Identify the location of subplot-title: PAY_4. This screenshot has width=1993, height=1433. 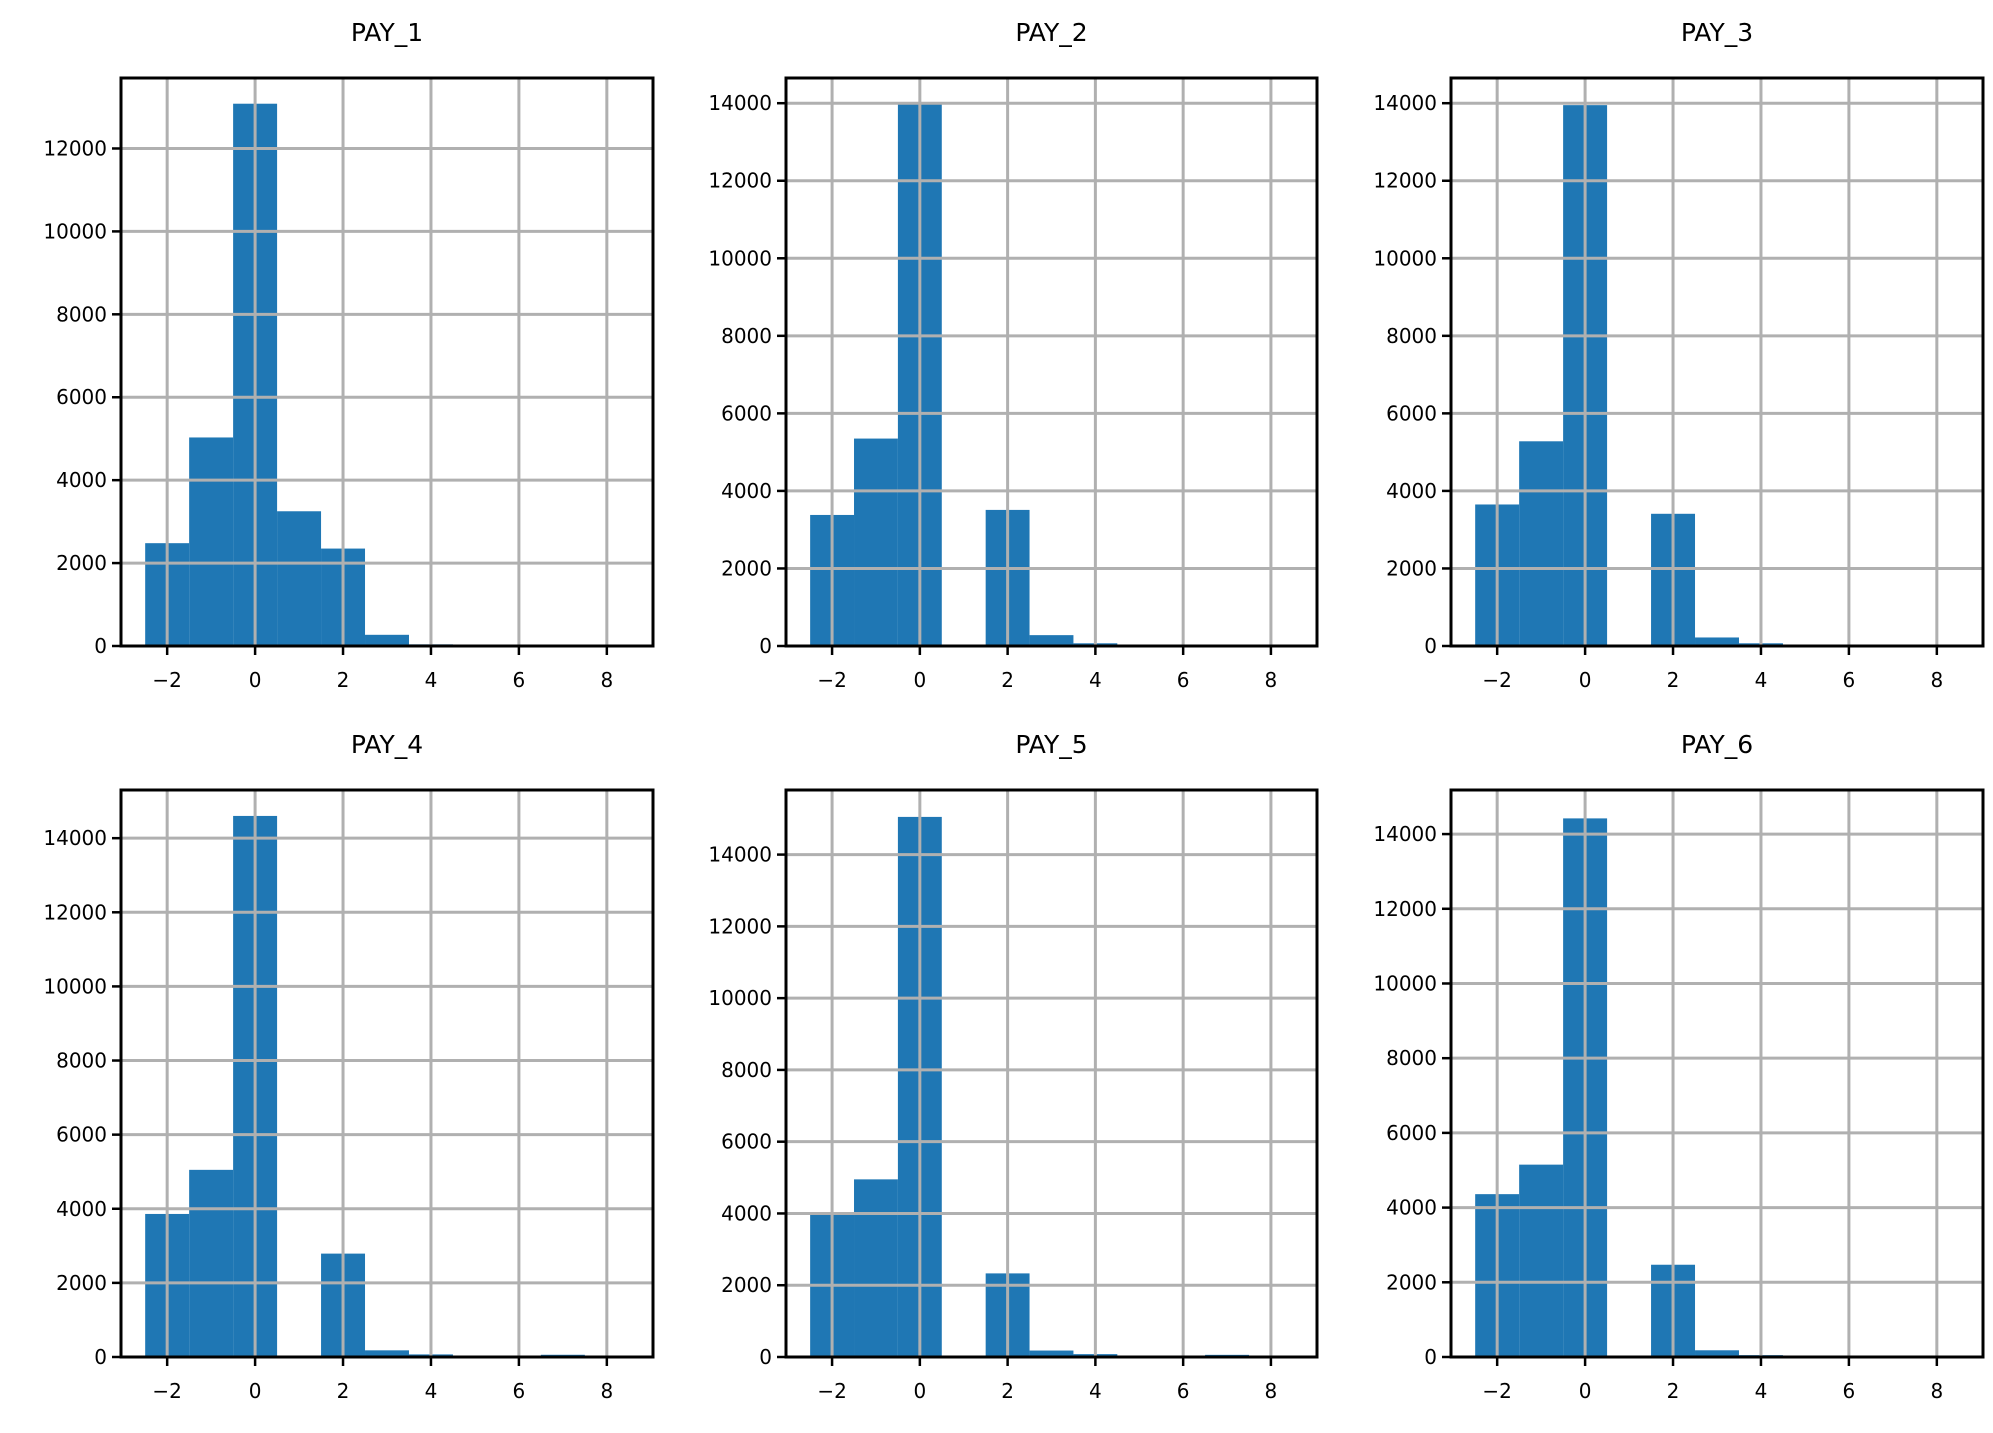
(387, 744).